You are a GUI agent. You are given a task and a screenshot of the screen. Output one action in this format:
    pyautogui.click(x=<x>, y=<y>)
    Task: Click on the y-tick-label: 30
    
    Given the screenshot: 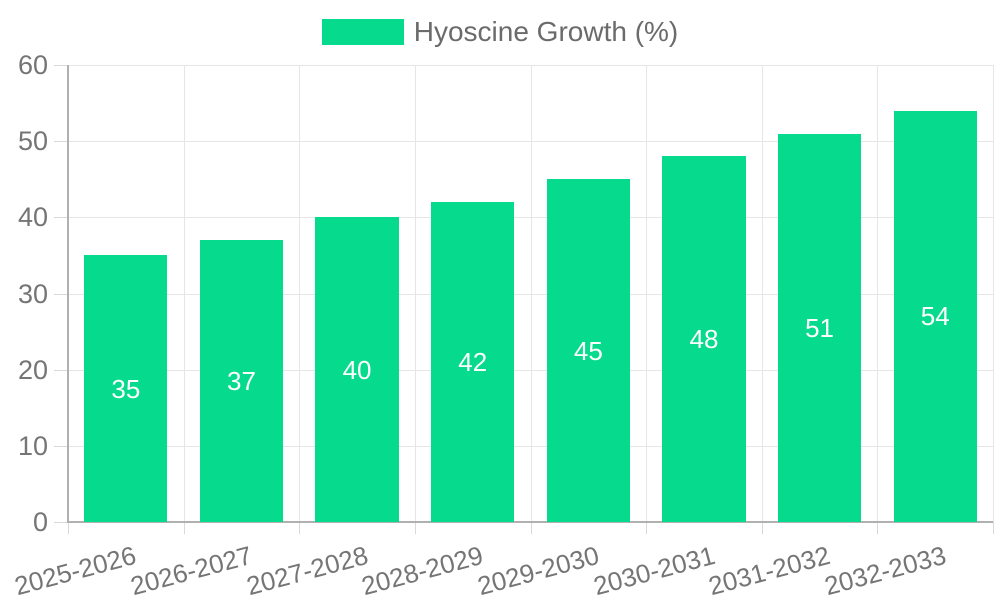 What is the action you would take?
    pyautogui.click(x=32, y=293)
    